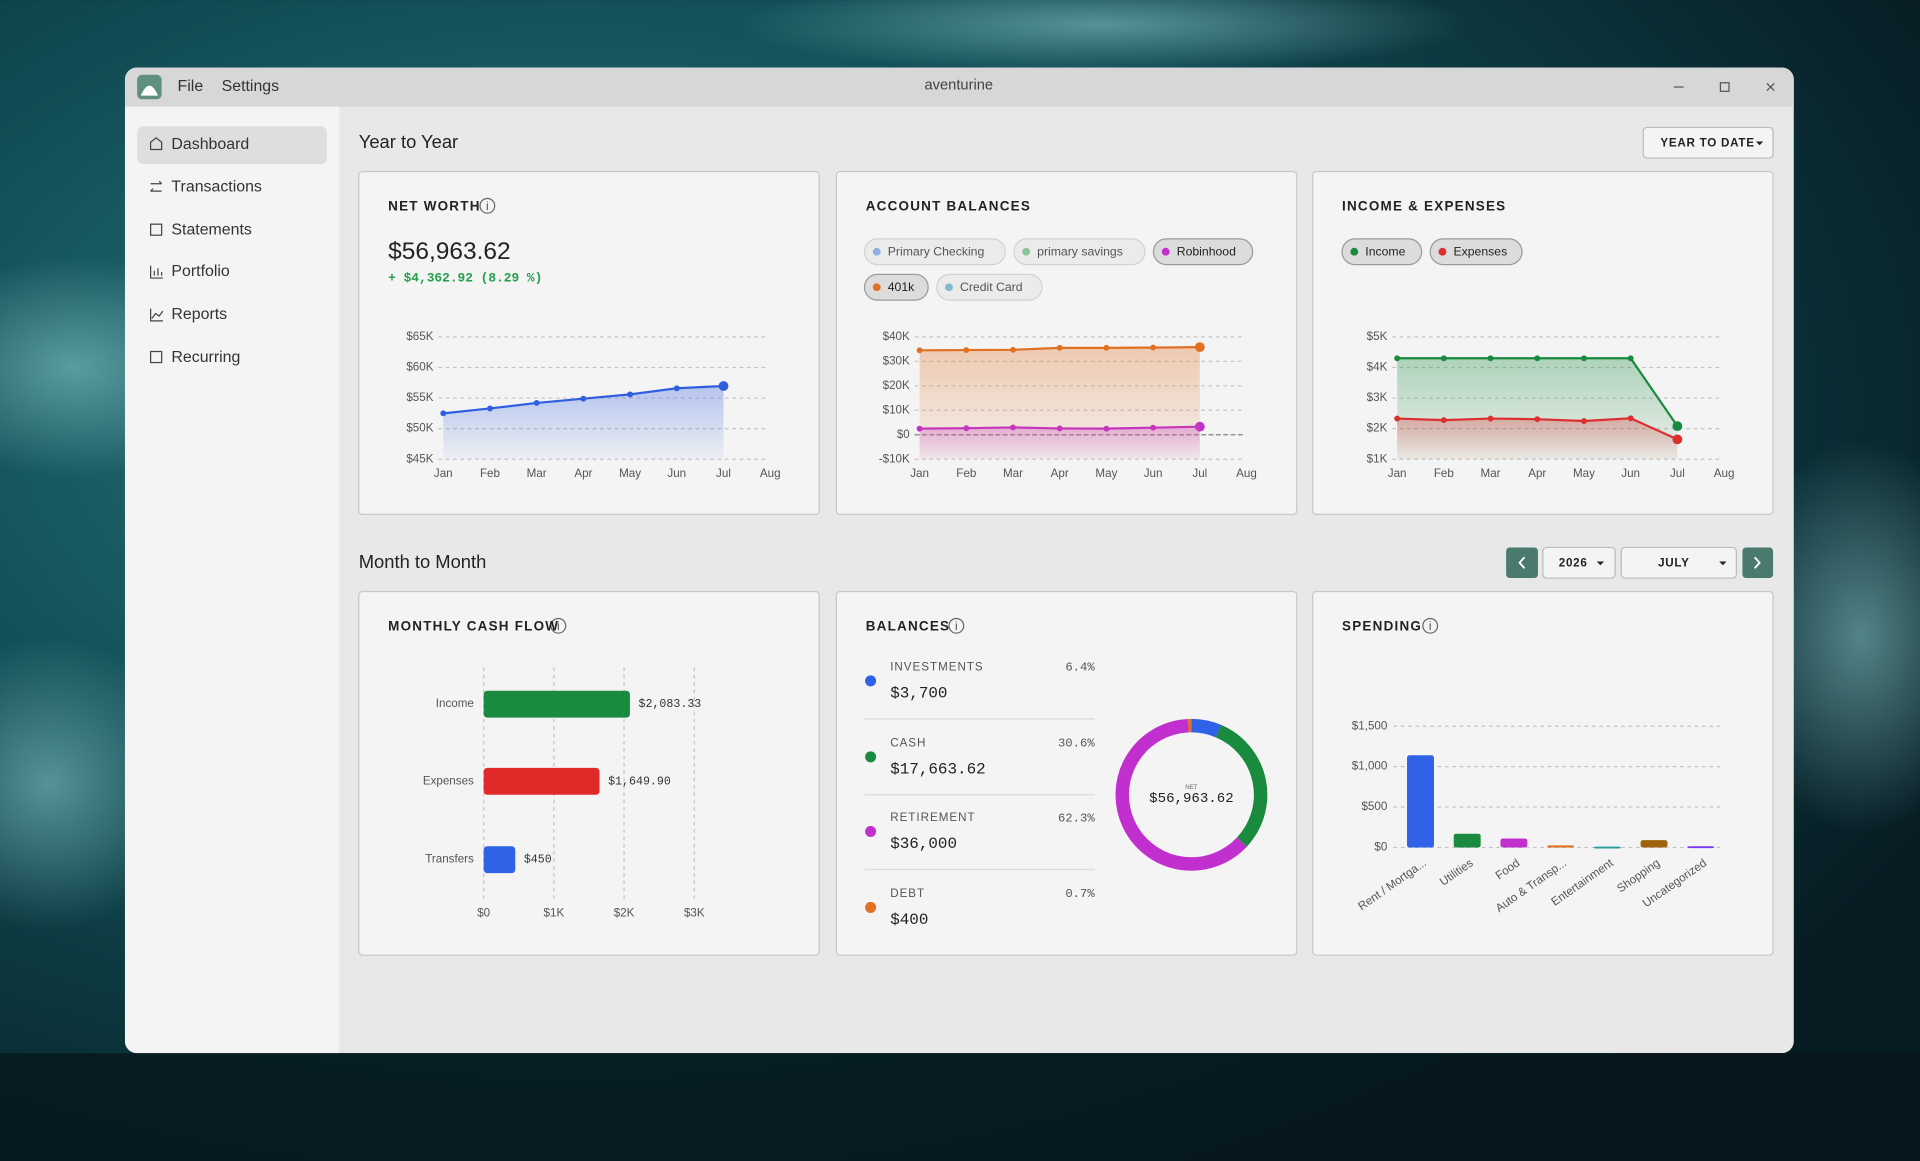 The image size is (1920, 1161). What do you see at coordinates (896, 385) in the screenshot?
I see `y-tick-label: $20K` at bounding box center [896, 385].